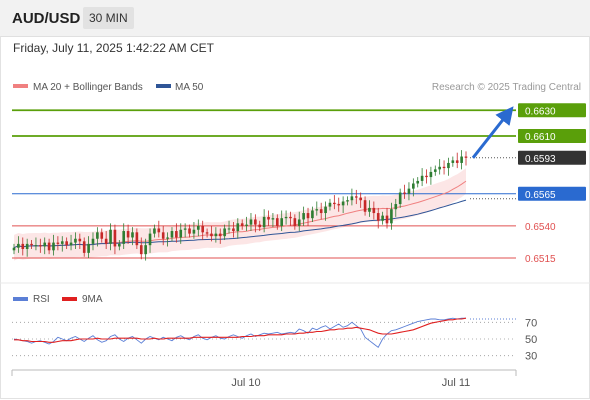 This screenshot has width=590, height=400. I want to click on level-label: 0.6515, so click(540, 259).